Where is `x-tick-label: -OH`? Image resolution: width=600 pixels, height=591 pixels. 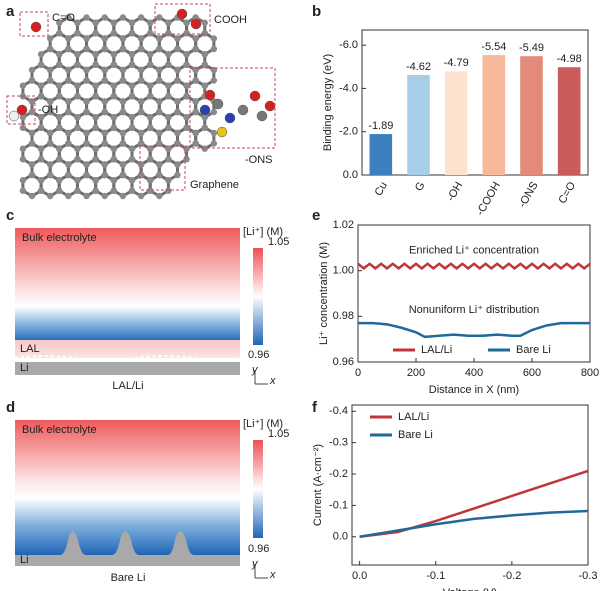
x-tick-label: -OH is located at coordinates (455, 192).